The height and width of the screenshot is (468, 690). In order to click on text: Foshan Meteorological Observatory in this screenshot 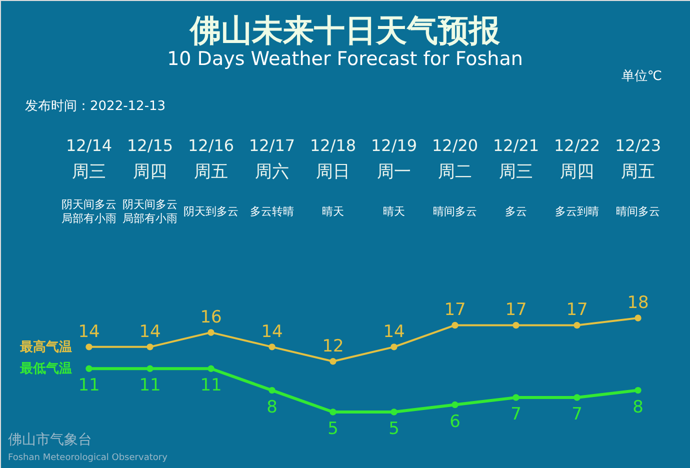, I will do `click(88, 458)`.